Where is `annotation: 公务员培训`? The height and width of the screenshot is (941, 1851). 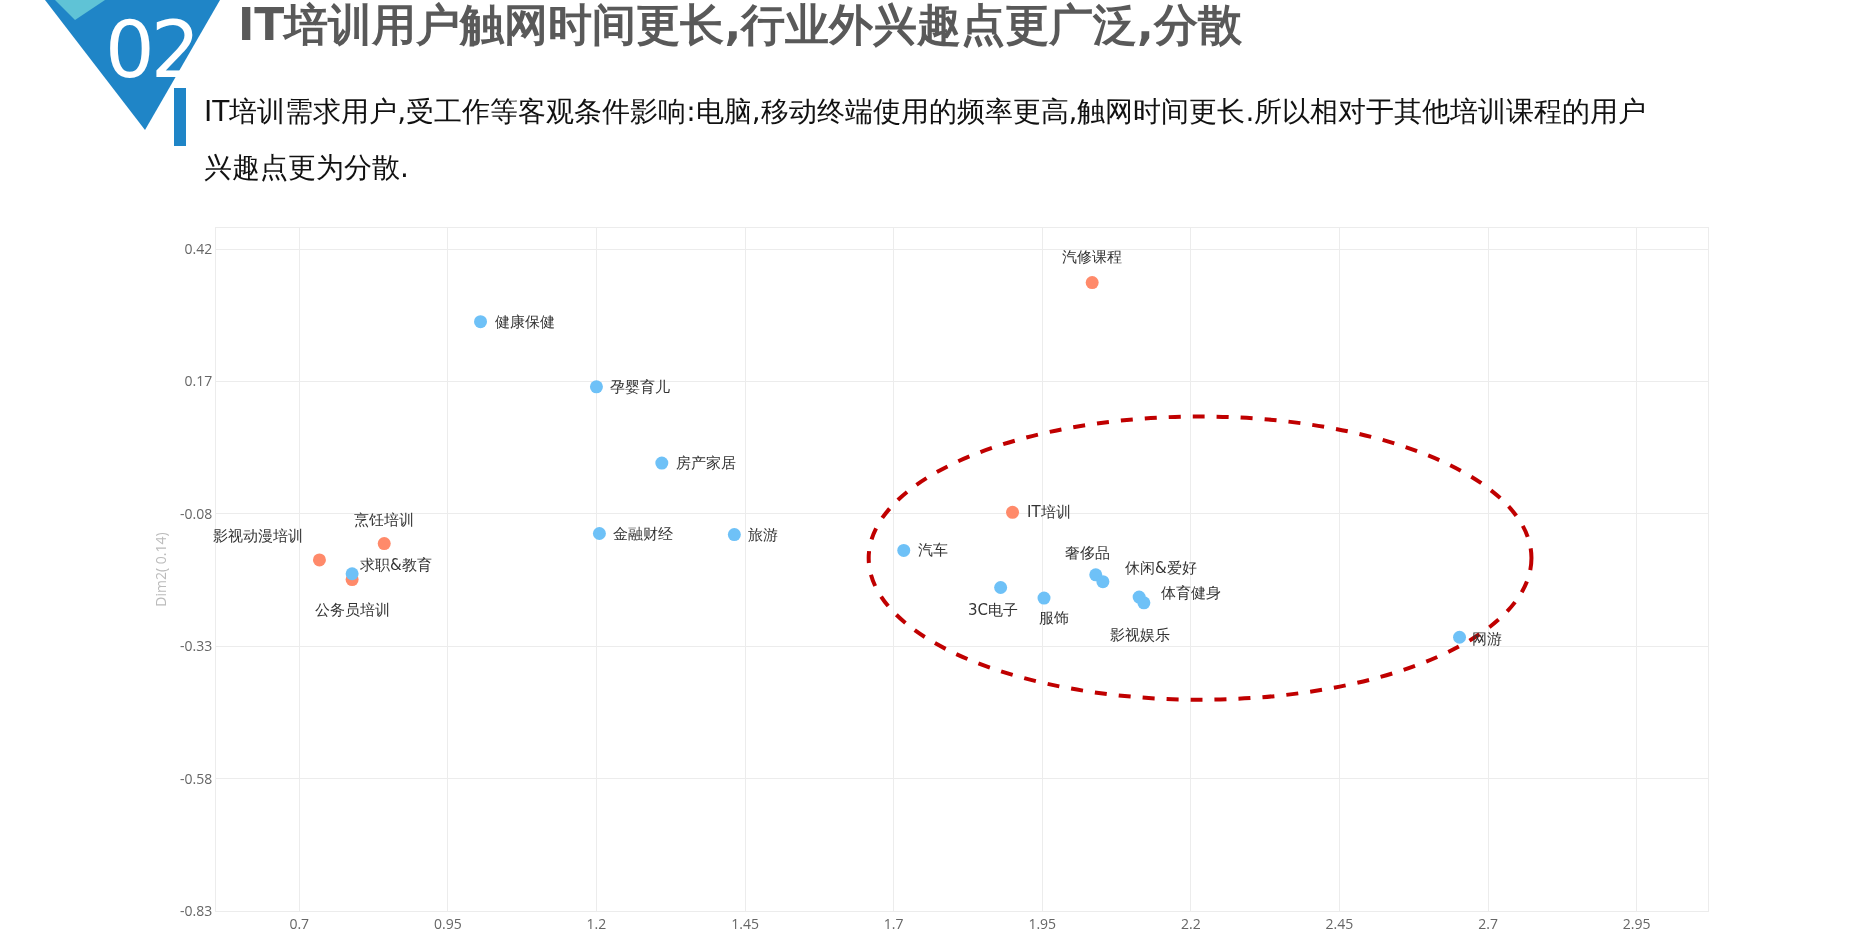
annotation: 公务员培训 is located at coordinates (352, 610).